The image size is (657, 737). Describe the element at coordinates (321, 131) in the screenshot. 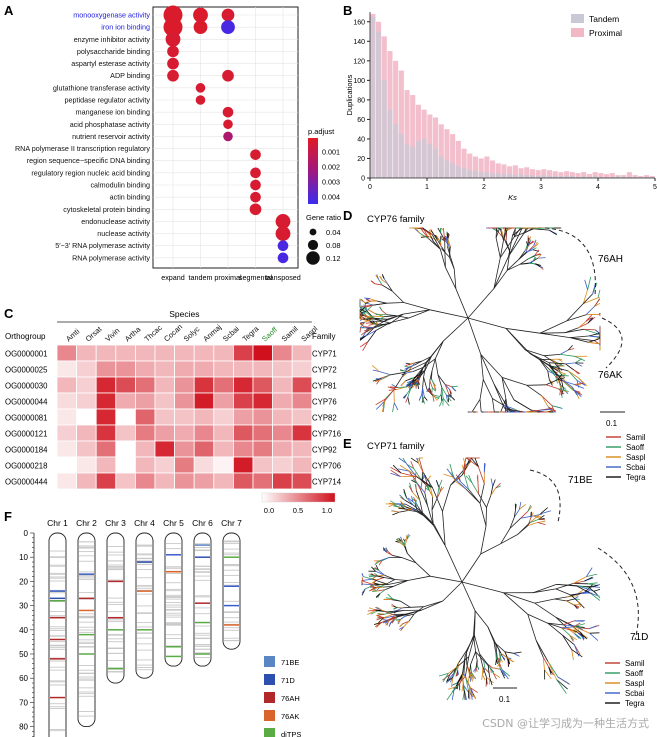

I see `padjust-legend-title: p.adjust` at that location.